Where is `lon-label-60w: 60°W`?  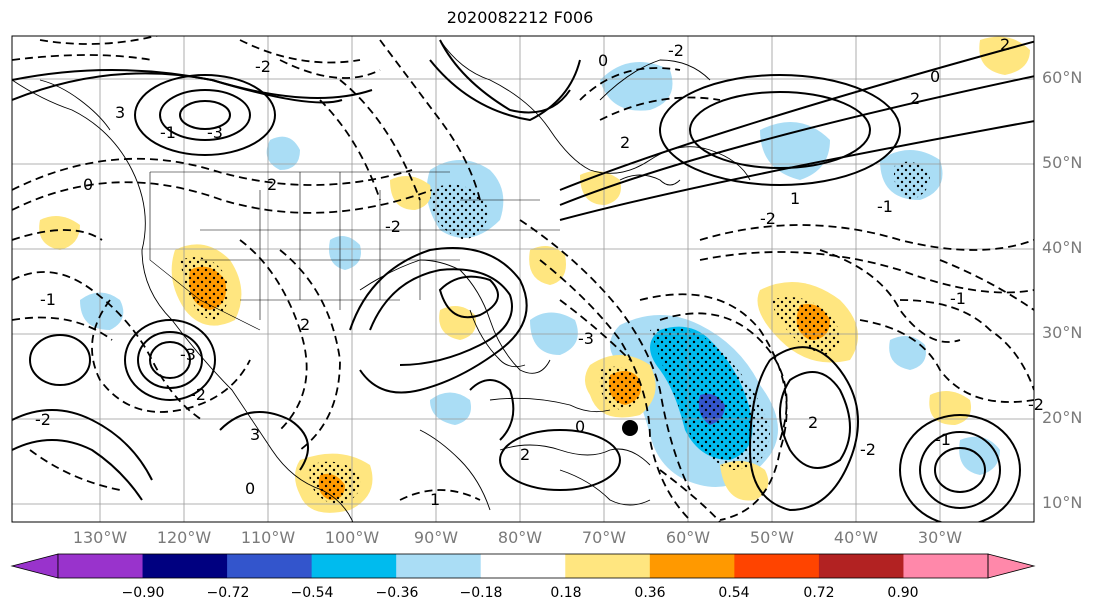 lon-label-60w: 60°W is located at coordinates (688, 537).